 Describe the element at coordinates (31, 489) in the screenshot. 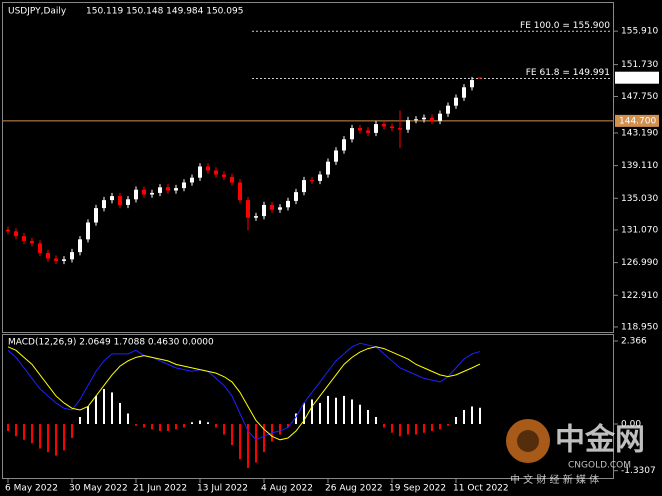

I see `x-tick-label: 6 May 2022` at that location.